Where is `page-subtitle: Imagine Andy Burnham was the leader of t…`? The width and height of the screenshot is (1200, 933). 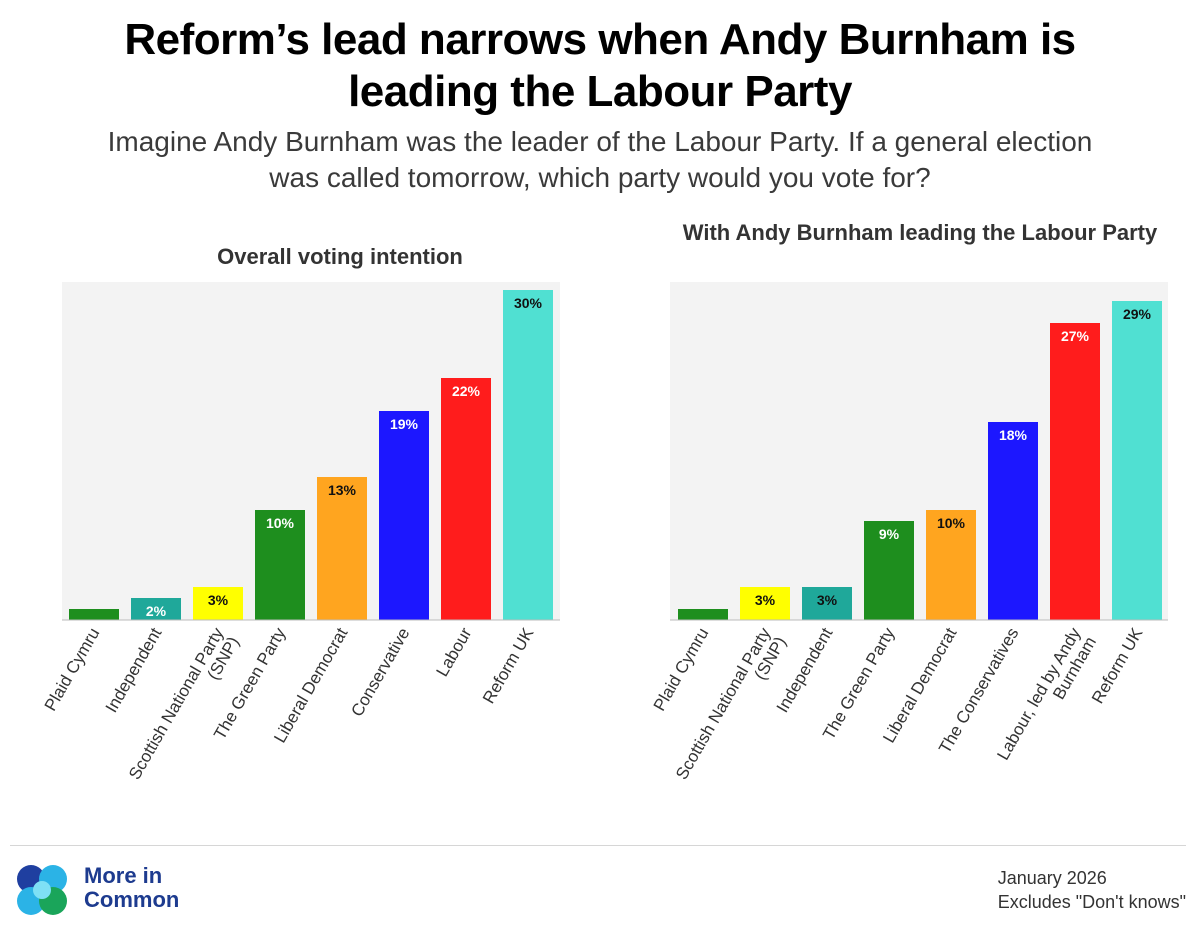
page-subtitle: Imagine Andy Burnham was the leader of t… is located at coordinates (600, 160).